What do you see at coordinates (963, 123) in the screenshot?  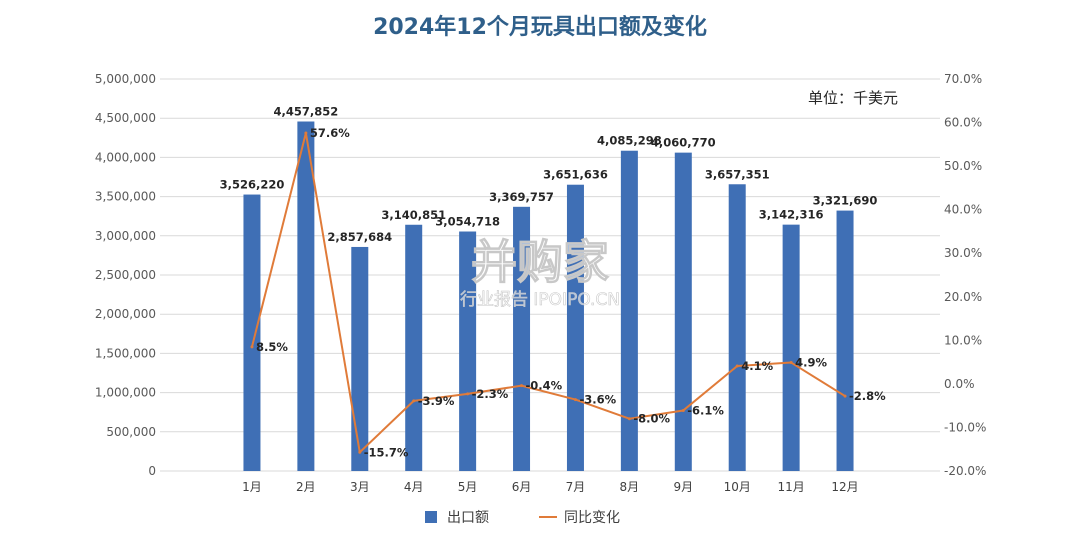 I see `right-tick-label: 60.0%` at bounding box center [963, 123].